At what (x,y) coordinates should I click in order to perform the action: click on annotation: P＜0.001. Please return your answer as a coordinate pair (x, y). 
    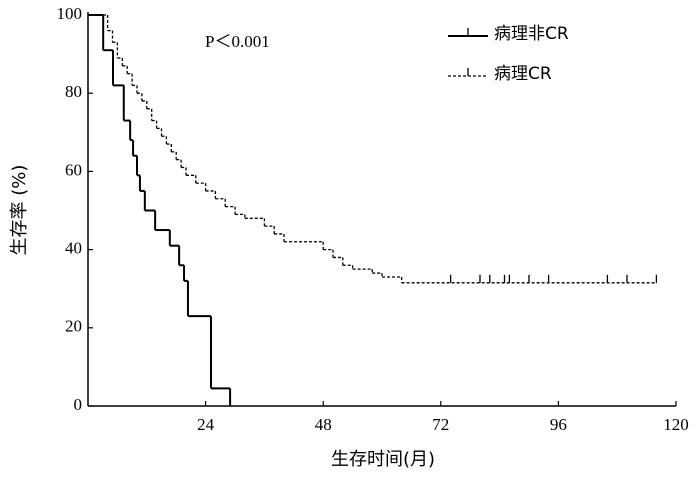
    Looking at the image, I should click on (237, 41).